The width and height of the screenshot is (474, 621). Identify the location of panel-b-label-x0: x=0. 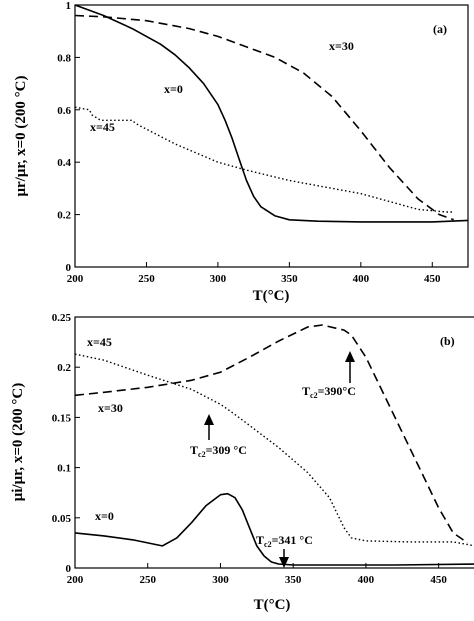
(104, 516).